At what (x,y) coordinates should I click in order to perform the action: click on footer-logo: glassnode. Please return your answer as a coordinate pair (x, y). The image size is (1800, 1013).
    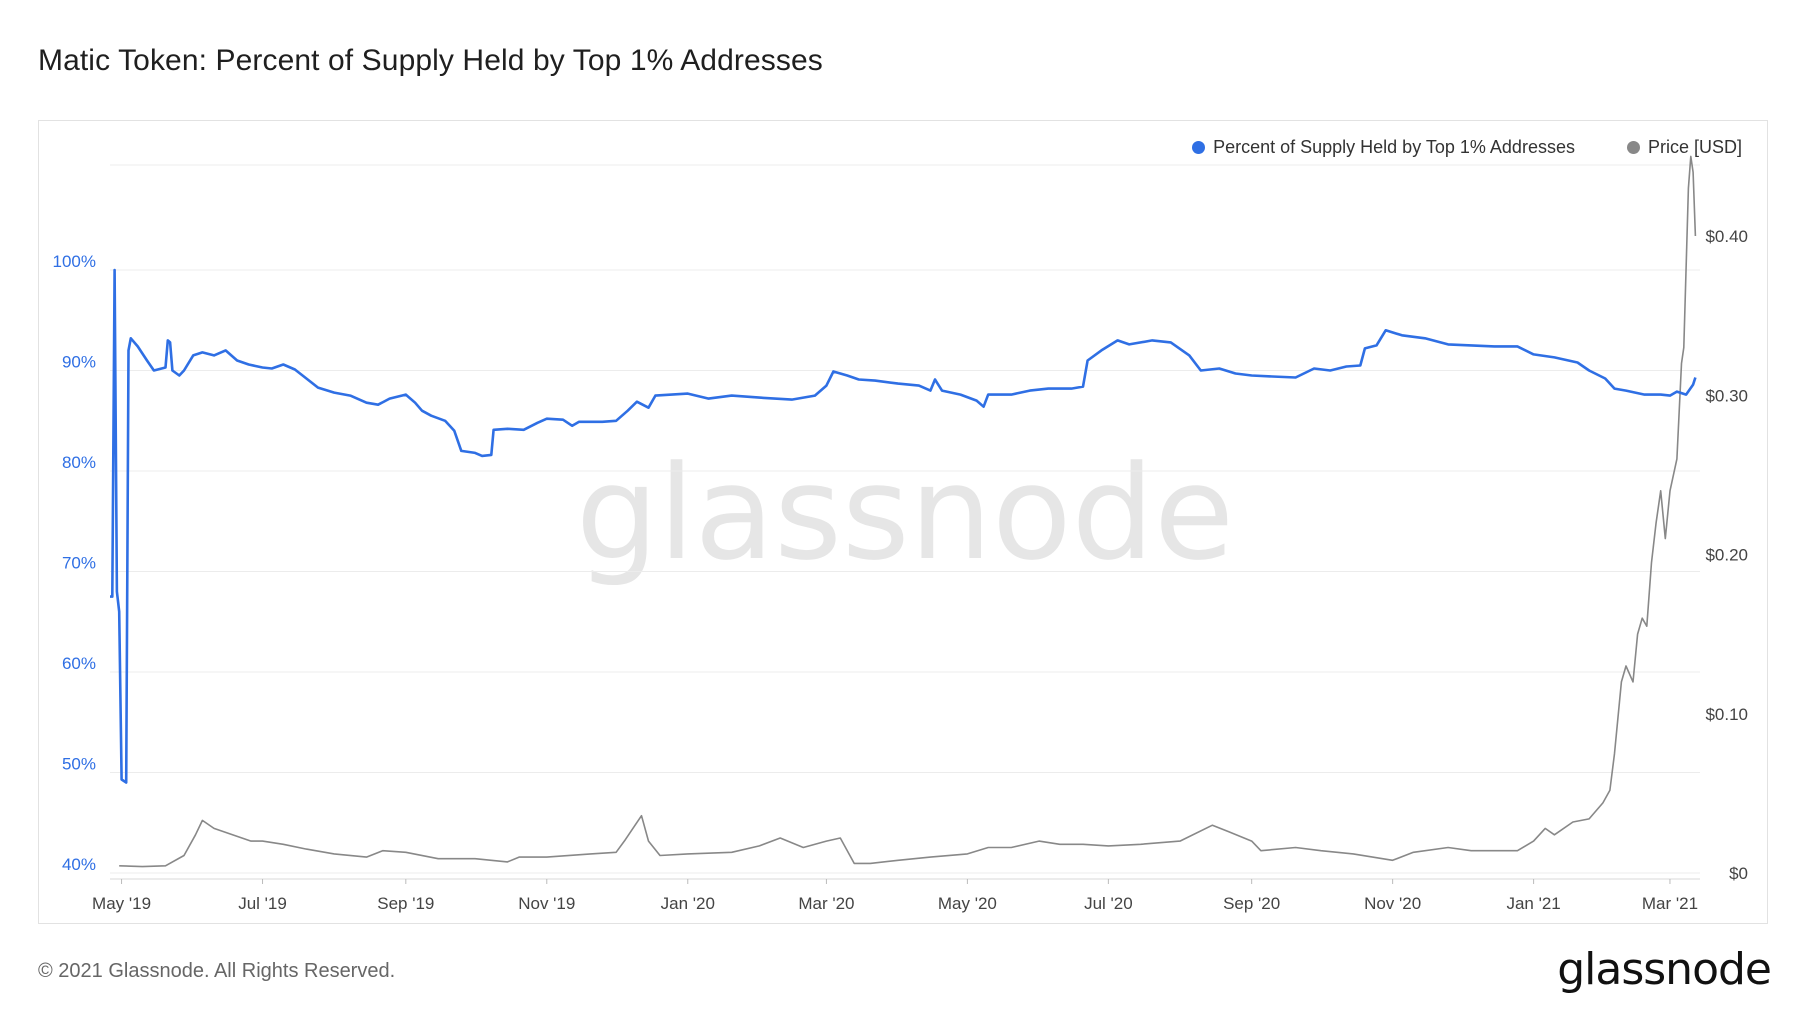
    Looking at the image, I should click on (1664, 969).